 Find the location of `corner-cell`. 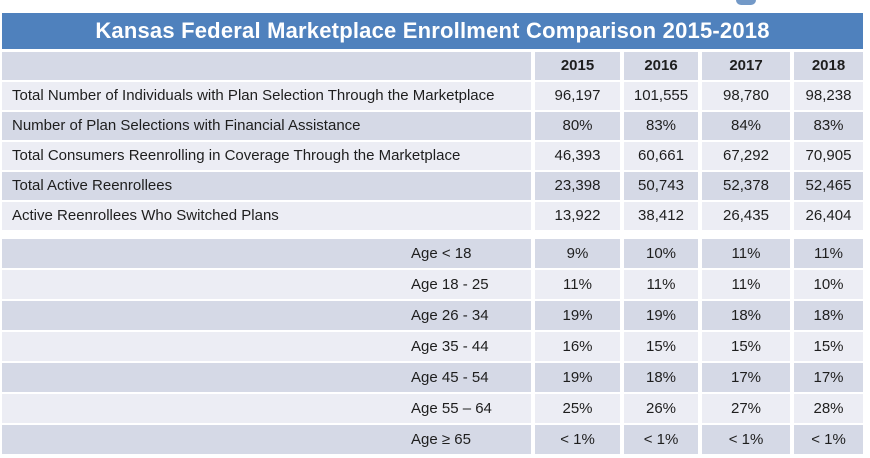

corner-cell is located at coordinates (266, 66).